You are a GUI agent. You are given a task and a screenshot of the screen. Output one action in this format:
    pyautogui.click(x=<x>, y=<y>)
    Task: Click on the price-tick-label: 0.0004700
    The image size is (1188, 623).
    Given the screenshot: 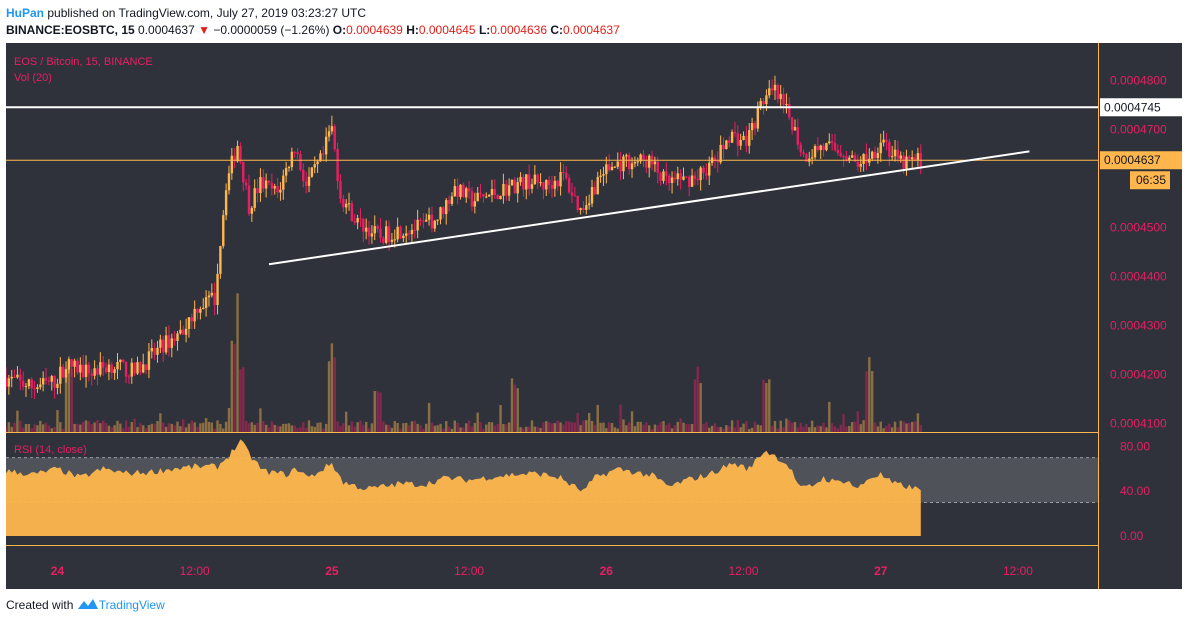 What is the action you would take?
    pyautogui.click(x=1138, y=129)
    